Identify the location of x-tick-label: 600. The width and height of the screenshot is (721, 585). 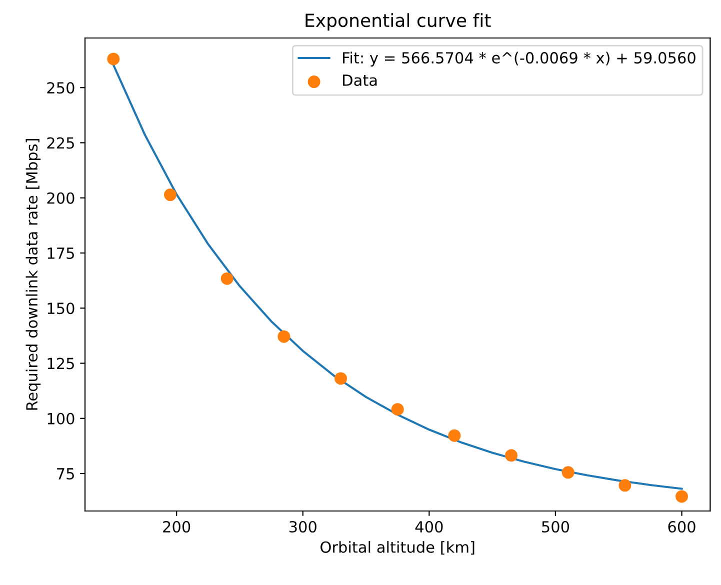
(682, 526).